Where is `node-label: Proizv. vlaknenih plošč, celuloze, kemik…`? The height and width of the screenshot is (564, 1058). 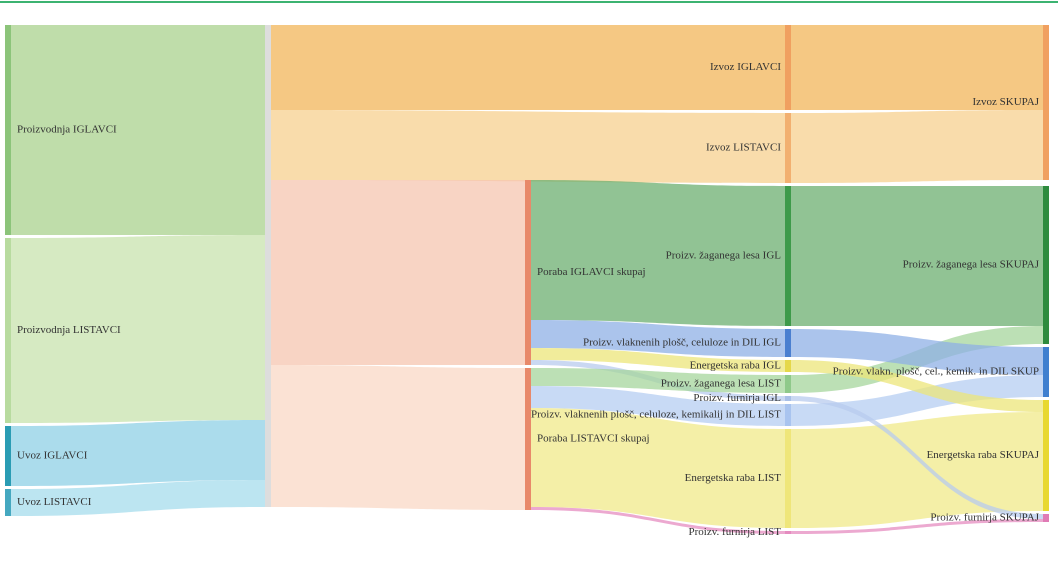
node-label: Proizv. vlaknenih plošč, celuloze, kemik… is located at coordinates (656, 415).